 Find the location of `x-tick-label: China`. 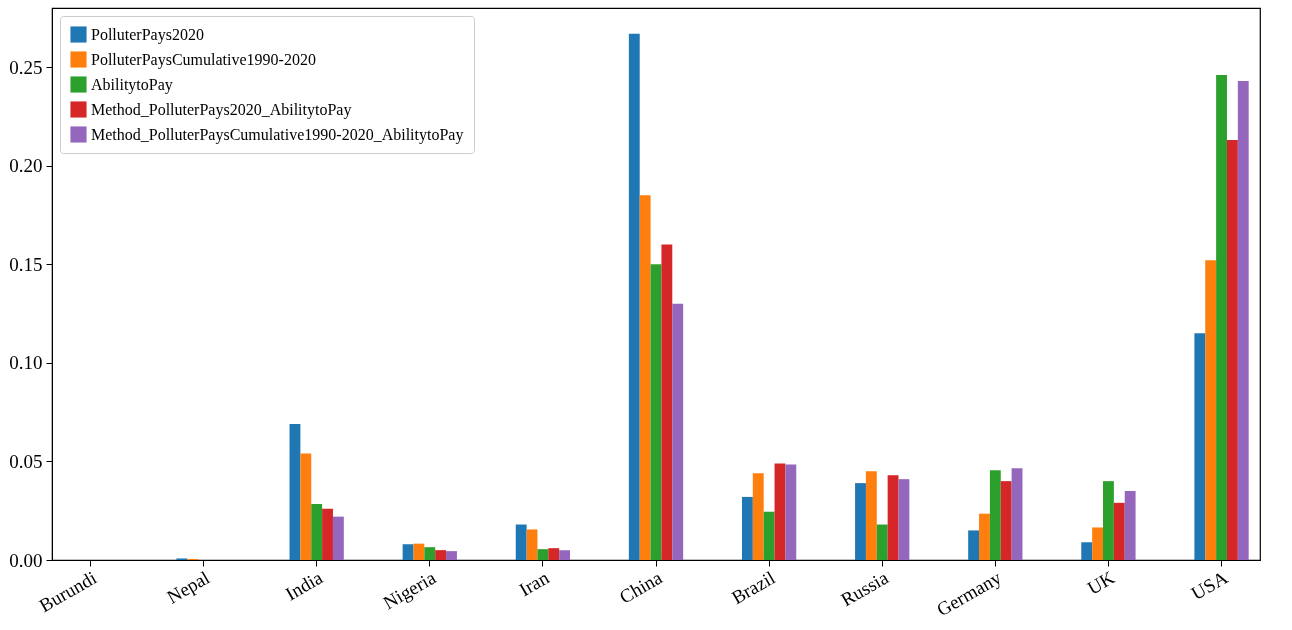

x-tick-label: China is located at coordinates (640, 587).